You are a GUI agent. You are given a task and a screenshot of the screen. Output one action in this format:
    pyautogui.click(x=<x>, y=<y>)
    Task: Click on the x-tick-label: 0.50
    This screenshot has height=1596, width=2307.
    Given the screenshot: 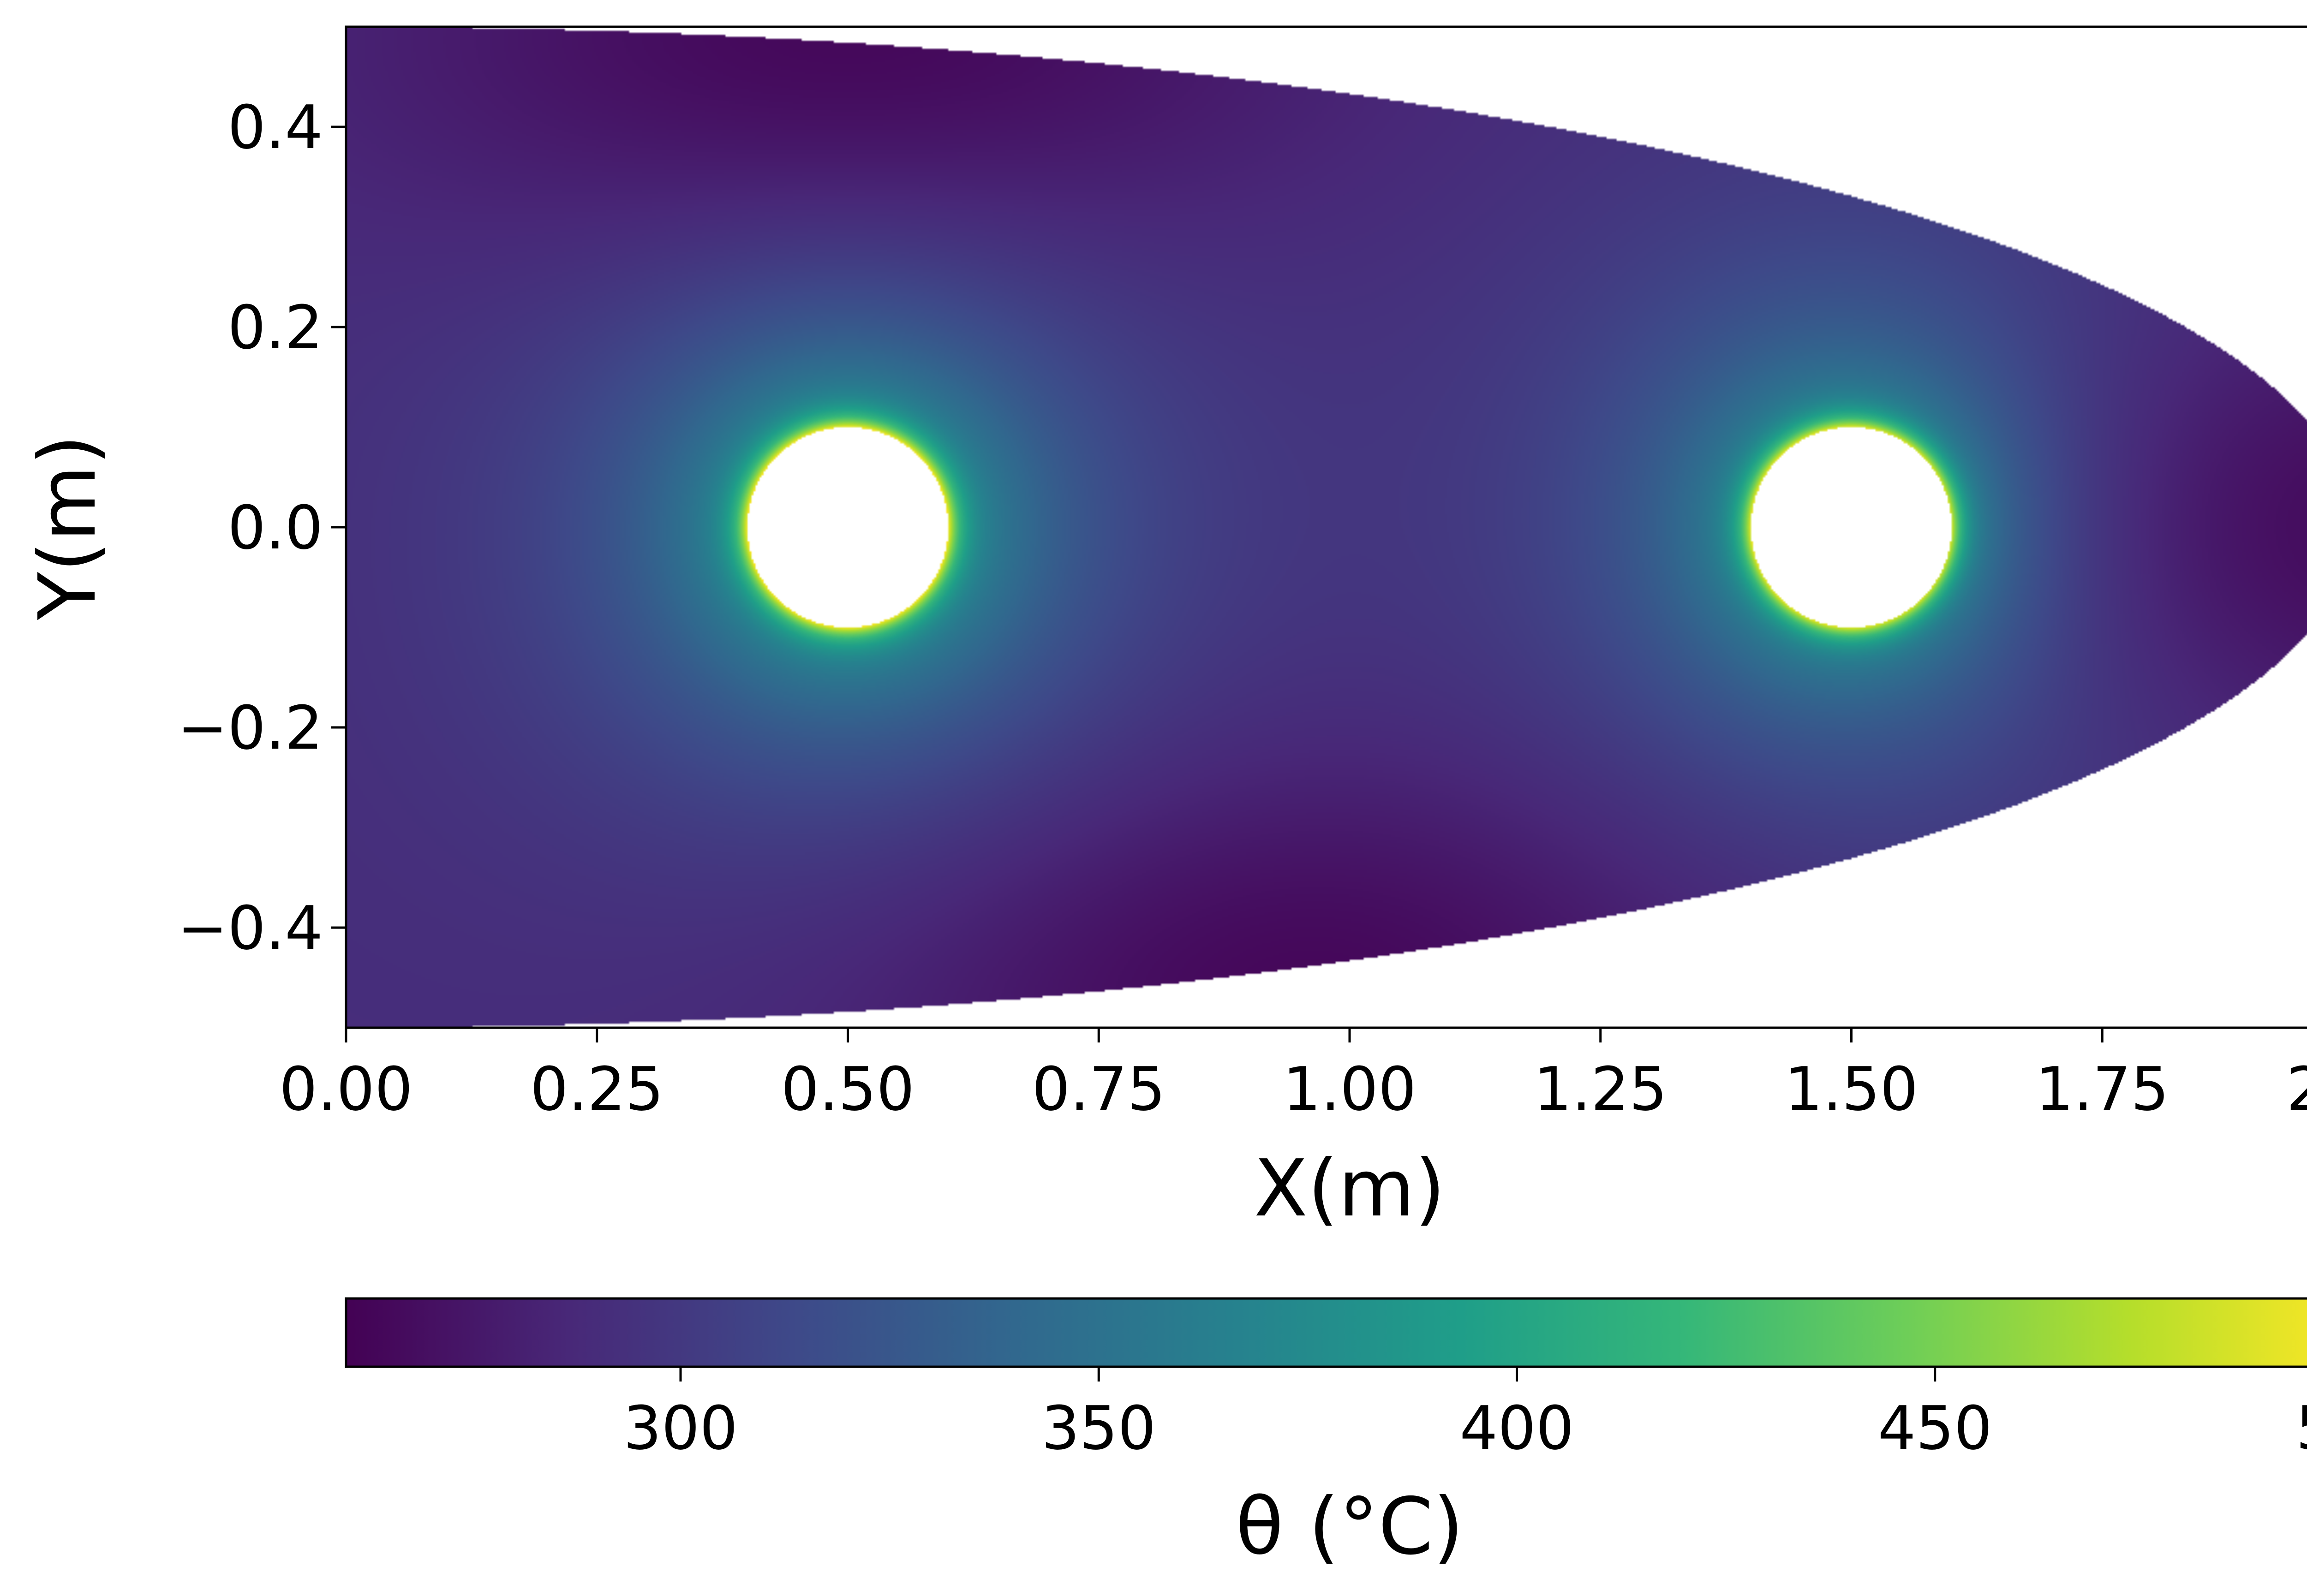 What is the action you would take?
    pyautogui.click(x=847, y=1089)
    